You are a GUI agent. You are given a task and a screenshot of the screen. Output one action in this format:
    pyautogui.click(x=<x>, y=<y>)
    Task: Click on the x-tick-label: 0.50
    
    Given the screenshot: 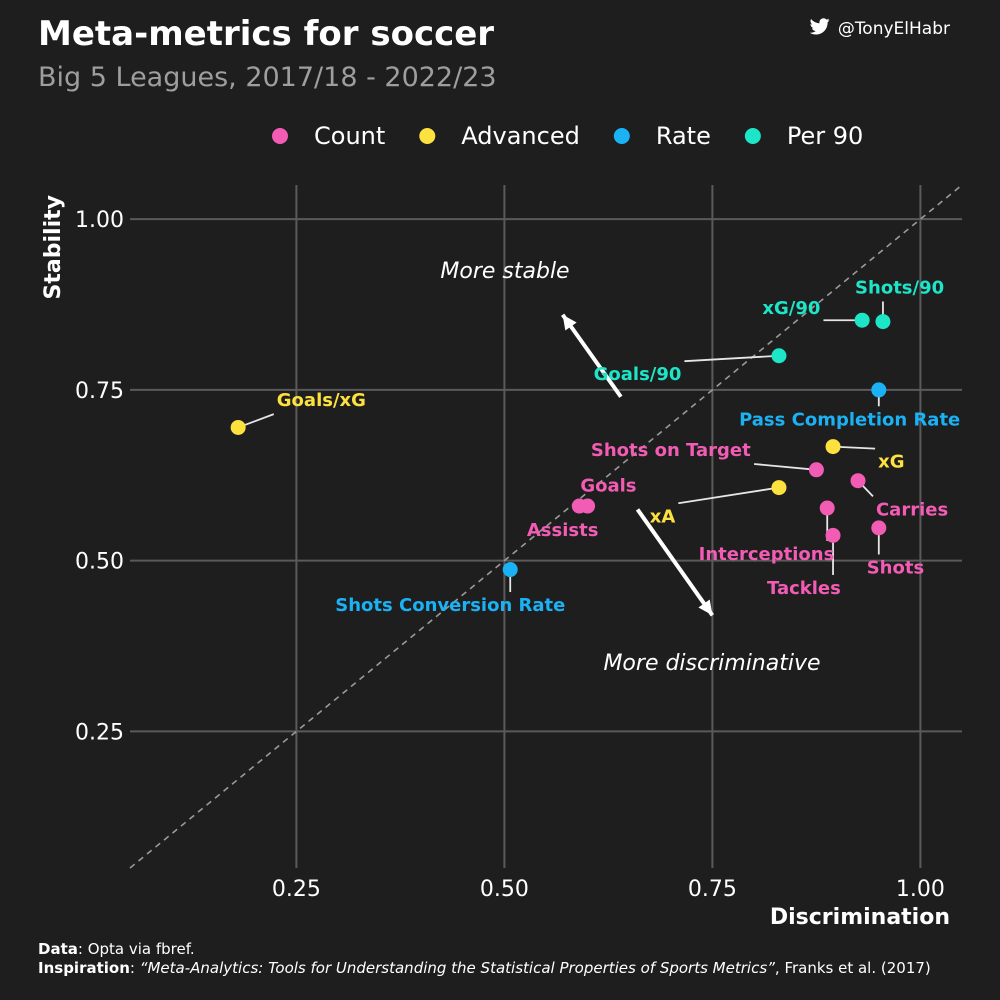 What is the action you would take?
    pyautogui.click(x=504, y=889)
    